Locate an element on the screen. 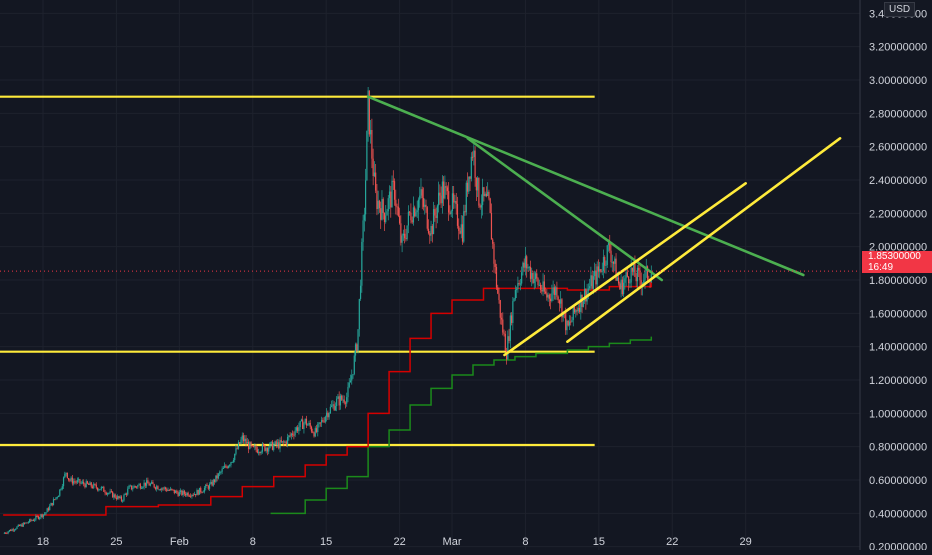  y-tick-label: 2.60000000 is located at coordinates (898, 148).